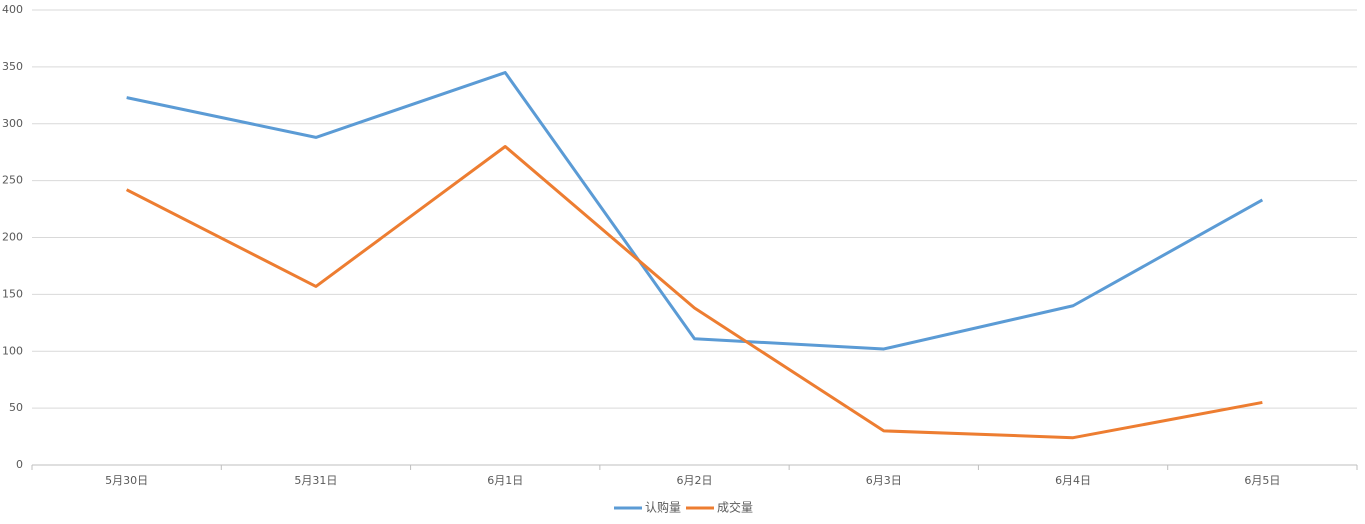 This screenshot has width=1365, height=524. I want to click on y-tick-label: 250, so click(12, 180).